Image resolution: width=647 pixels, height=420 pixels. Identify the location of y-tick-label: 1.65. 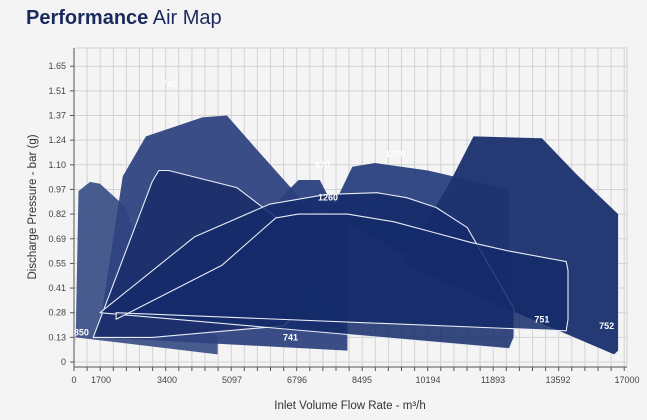
(57, 66).